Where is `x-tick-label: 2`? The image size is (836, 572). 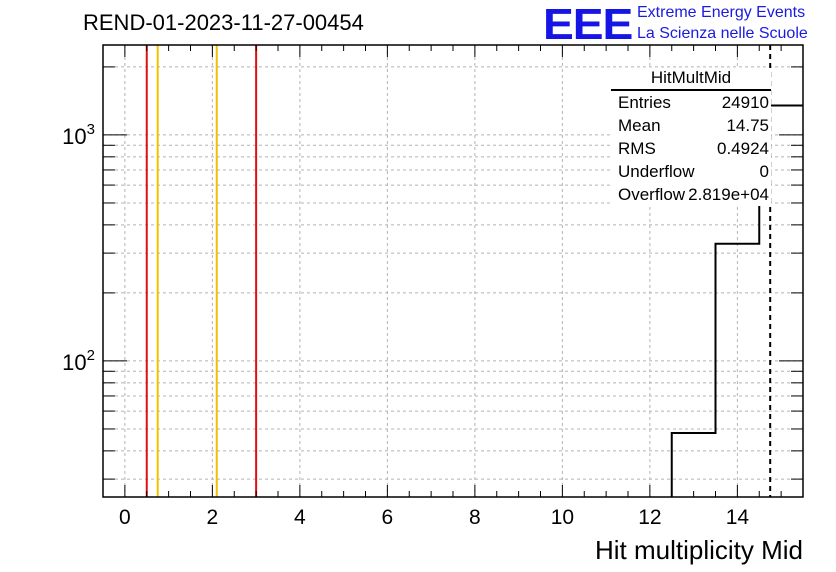 x-tick-label: 2 is located at coordinates (213, 517).